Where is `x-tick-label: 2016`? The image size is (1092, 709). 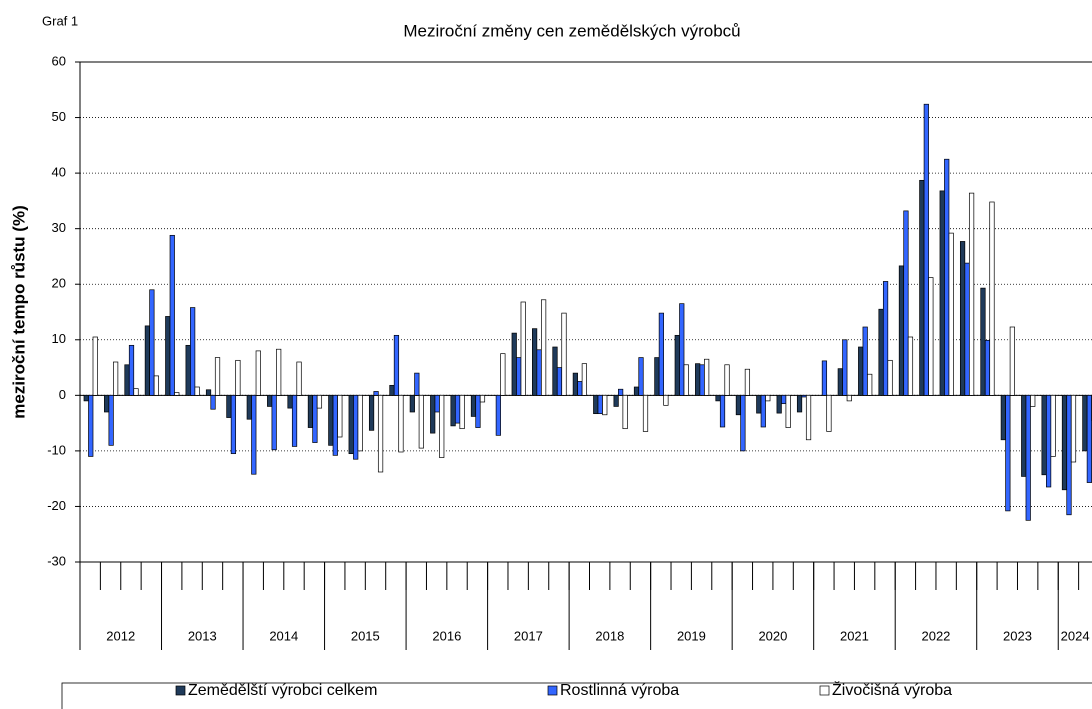
x-tick-label: 2016 is located at coordinates (446, 635).